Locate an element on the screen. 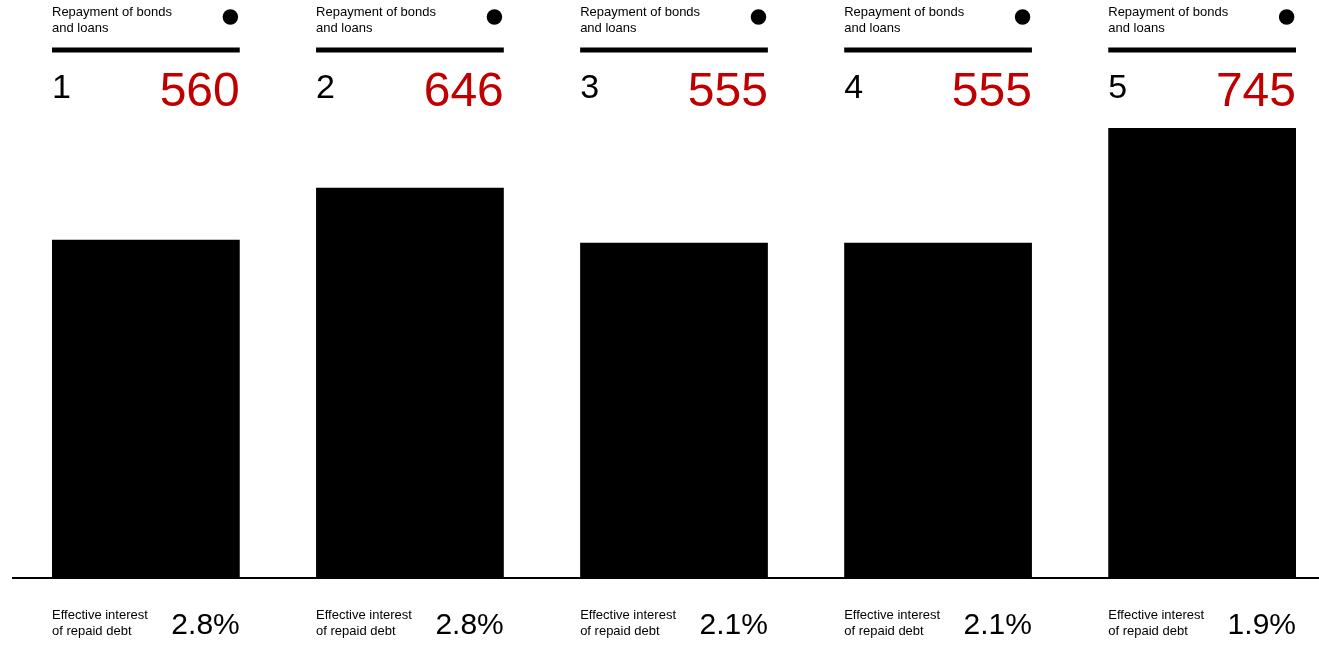 The width and height of the screenshot is (1319, 651). data-label: 745 is located at coordinates (1255, 89).